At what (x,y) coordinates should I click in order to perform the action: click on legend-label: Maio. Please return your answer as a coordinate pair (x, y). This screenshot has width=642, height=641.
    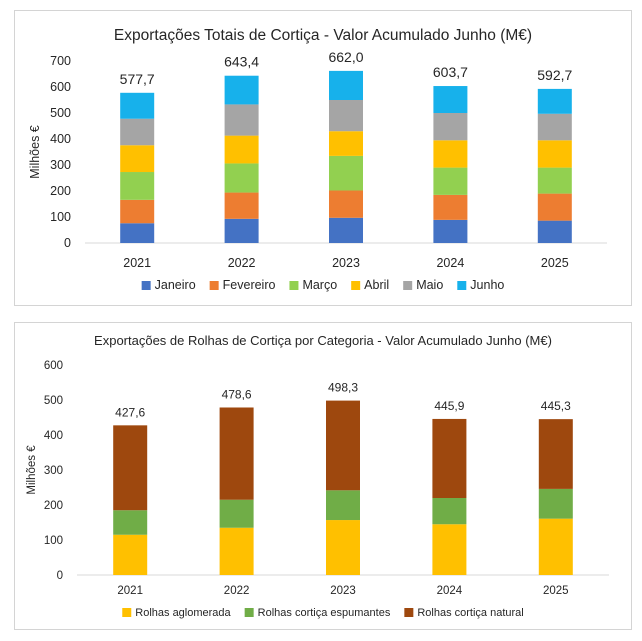
    Looking at the image, I should click on (429, 285).